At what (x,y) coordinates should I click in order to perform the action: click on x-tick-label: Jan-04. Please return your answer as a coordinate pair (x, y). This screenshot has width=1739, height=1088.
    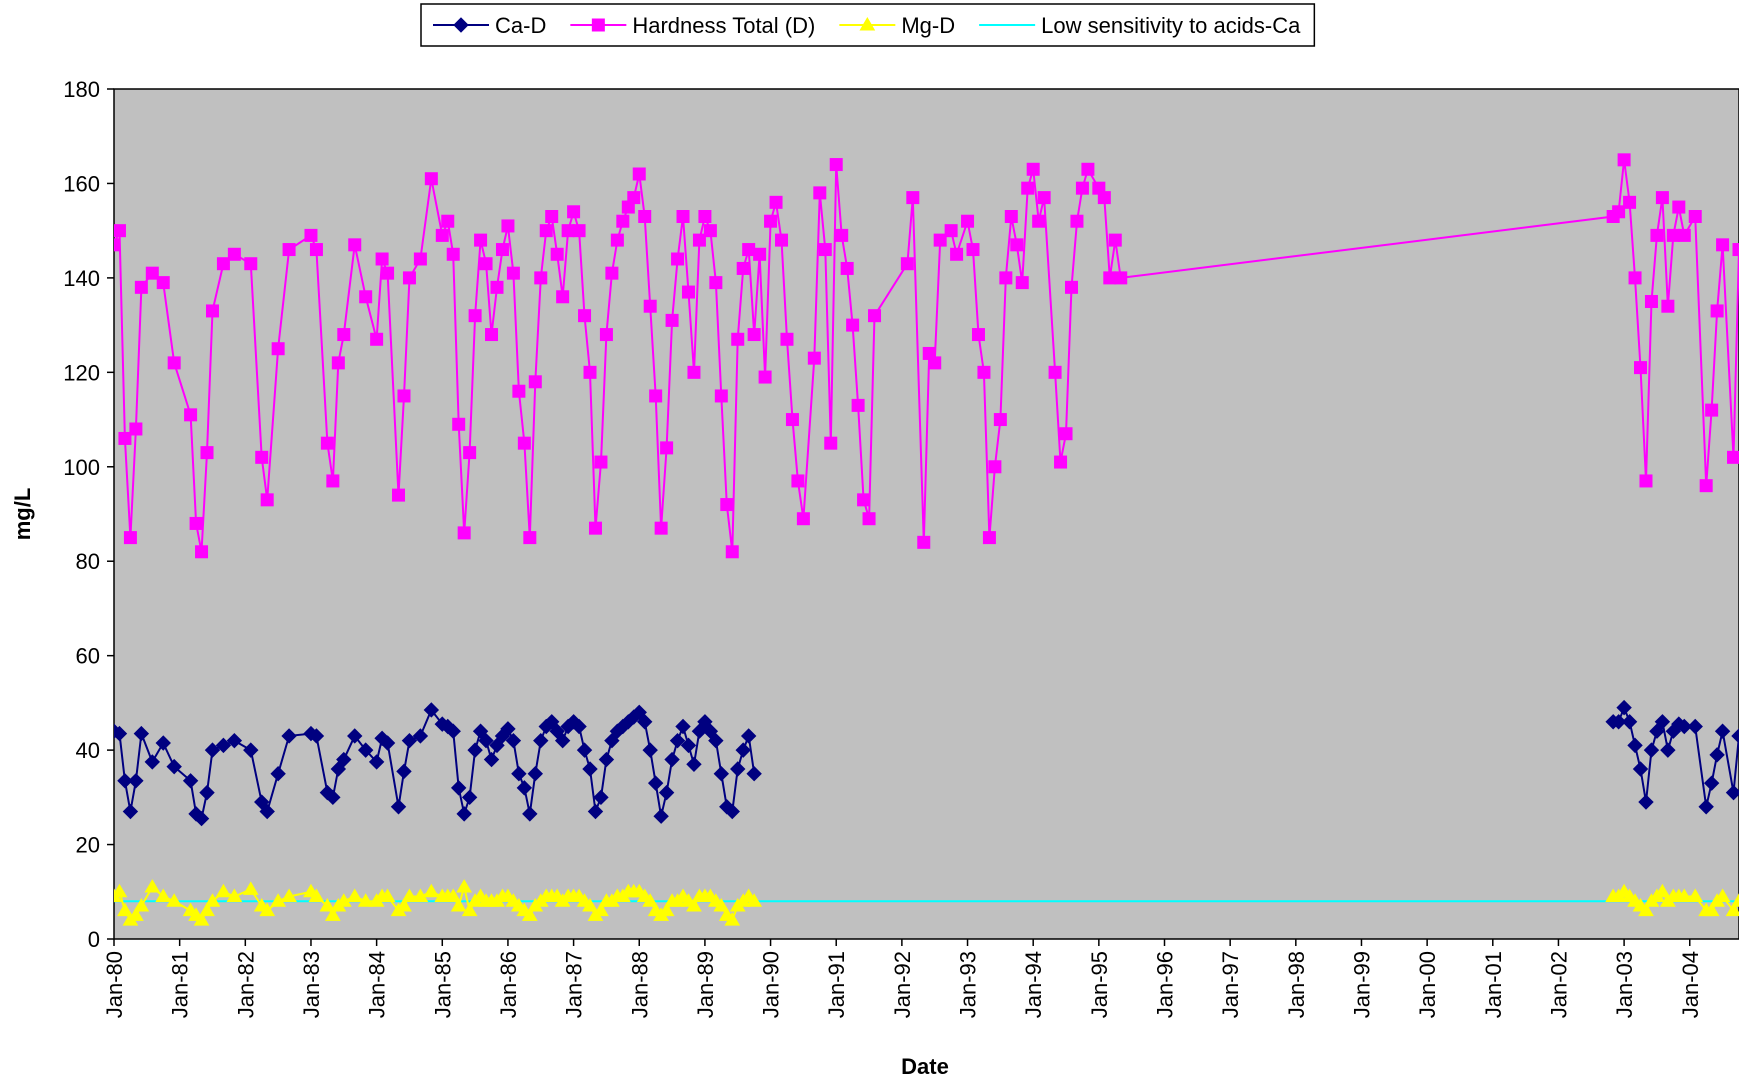
    Looking at the image, I should click on (1690, 984).